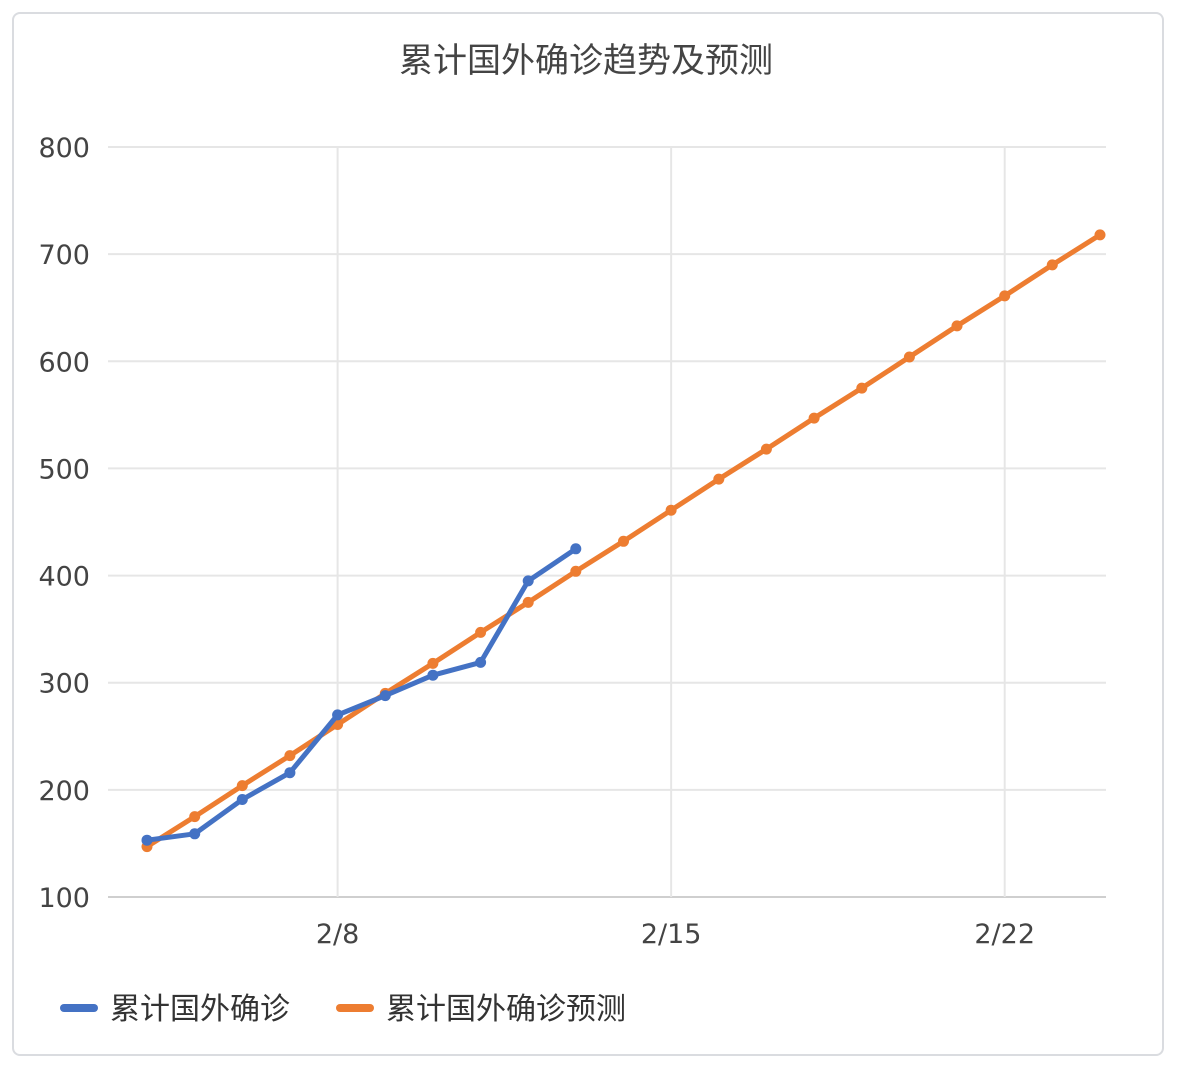 The height and width of the screenshot is (1074, 1180). What do you see at coordinates (64, 791) in the screenshot?
I see `y-tick-label: 200` at bounding box center [64, 791].